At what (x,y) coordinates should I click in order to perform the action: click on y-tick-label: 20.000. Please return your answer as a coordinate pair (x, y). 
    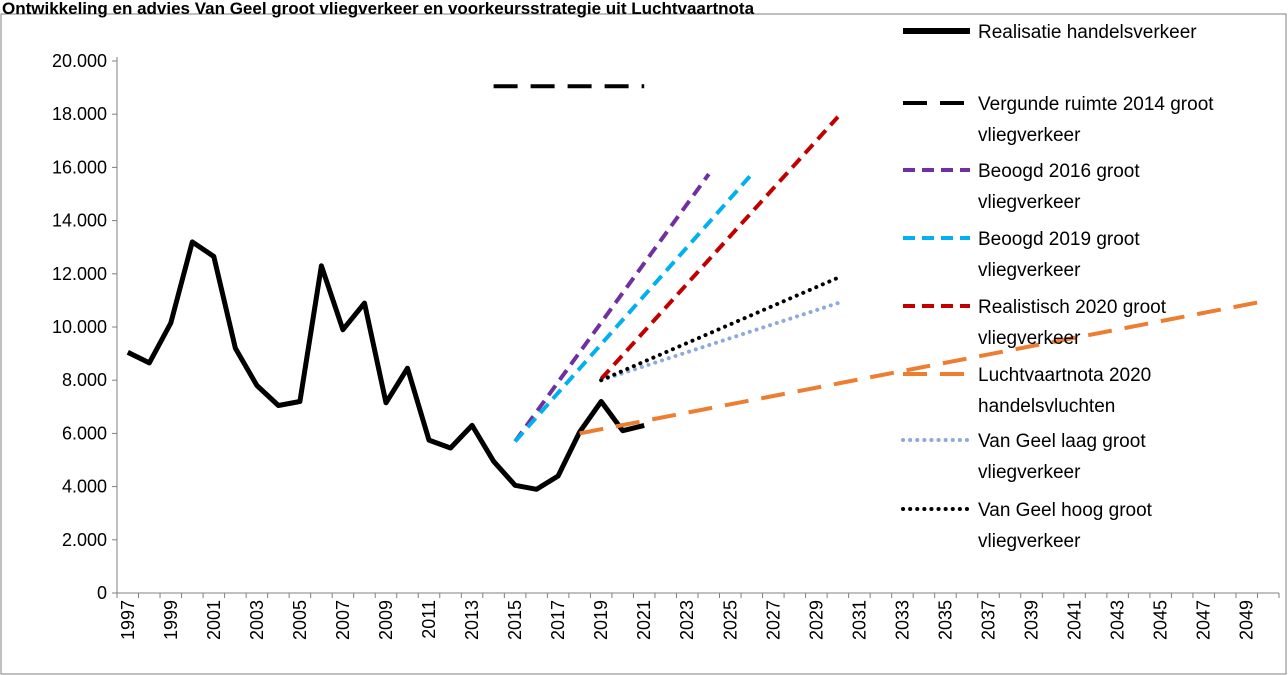
    Looking at the image, I should click on (79, 61).